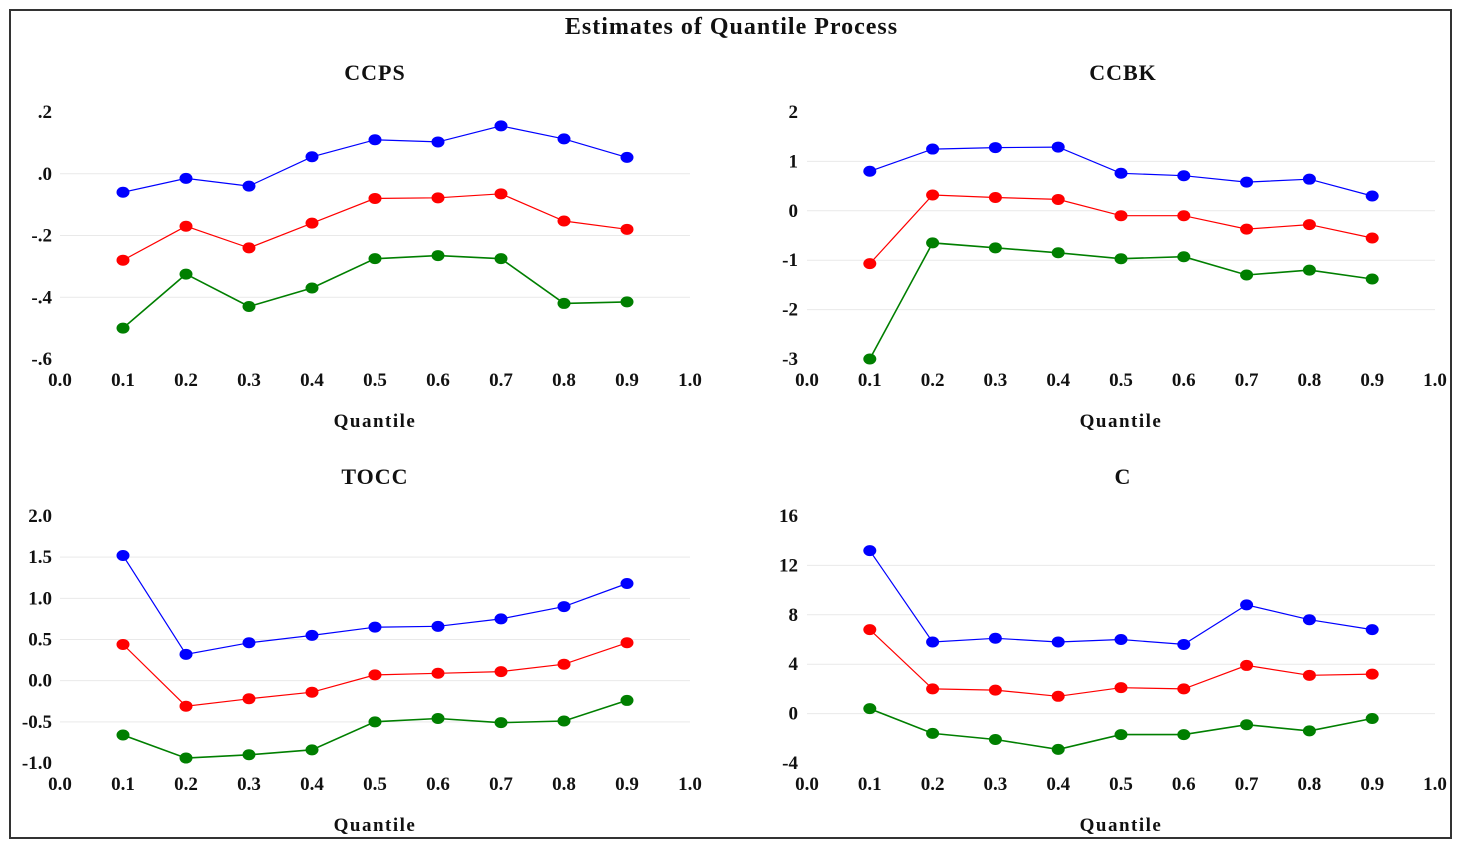 This screenshot has width=1463, height=851. Describe the element at coordinates (790, 763) in the screenshot. I see `y-tick-label: -4` at that location.